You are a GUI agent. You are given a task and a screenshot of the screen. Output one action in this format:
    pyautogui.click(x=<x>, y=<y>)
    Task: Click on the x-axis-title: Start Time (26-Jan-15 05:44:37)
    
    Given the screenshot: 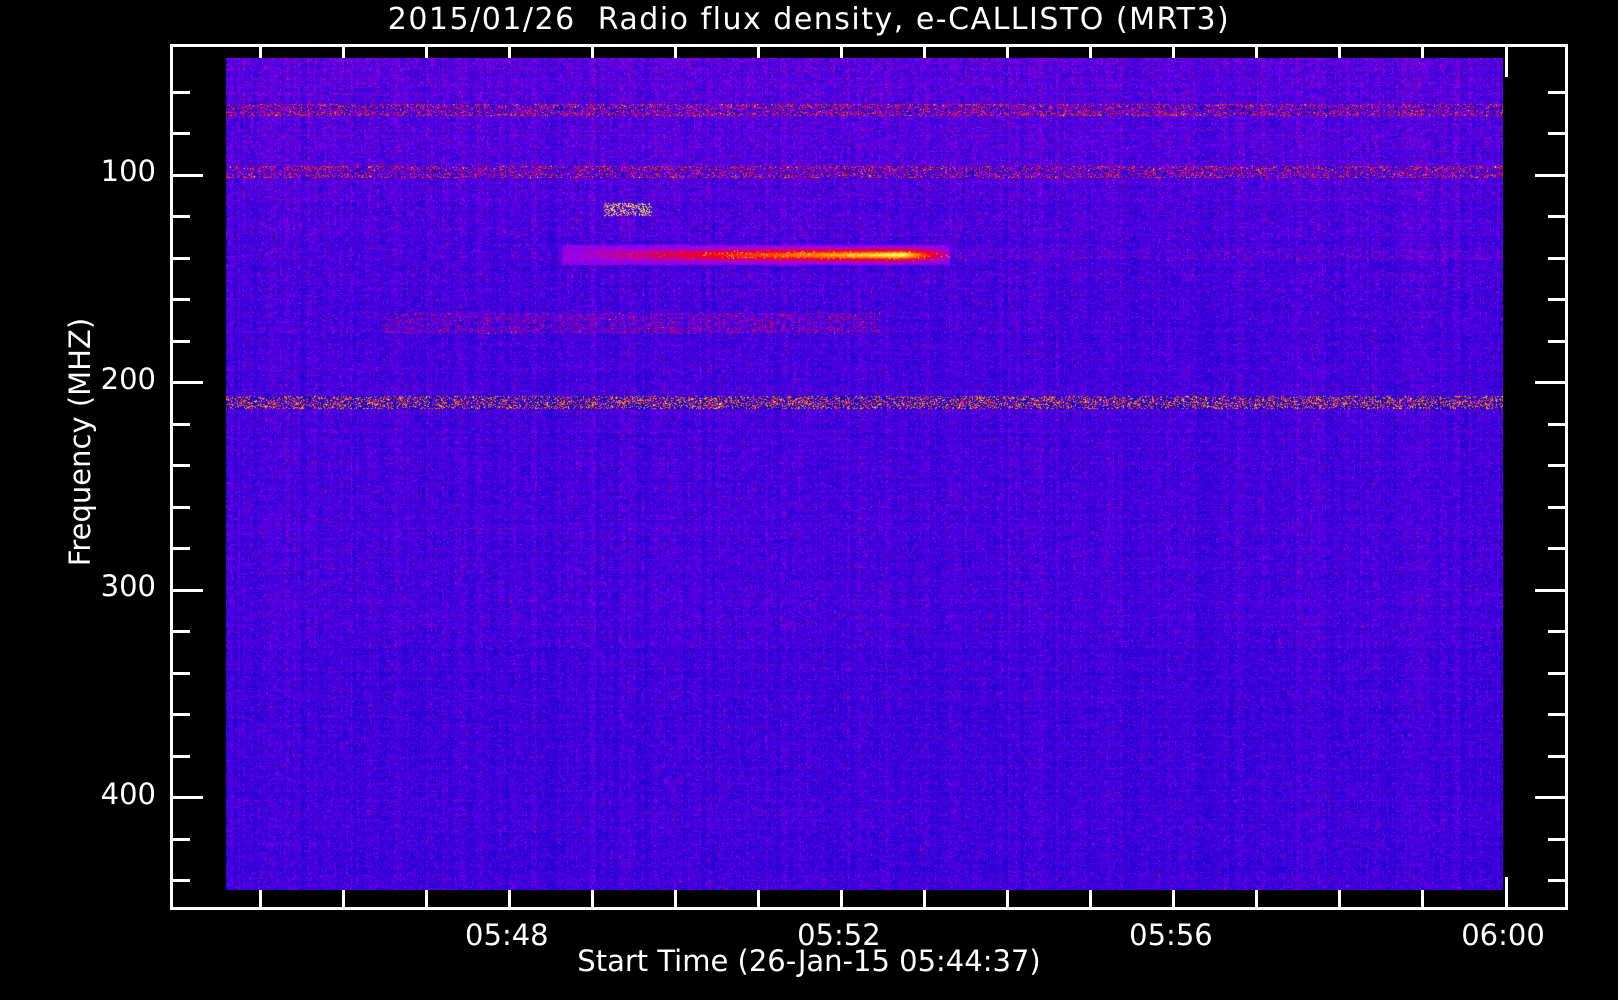 What is the action you would take?
    pyautogui.click(x=809, y=961)
    